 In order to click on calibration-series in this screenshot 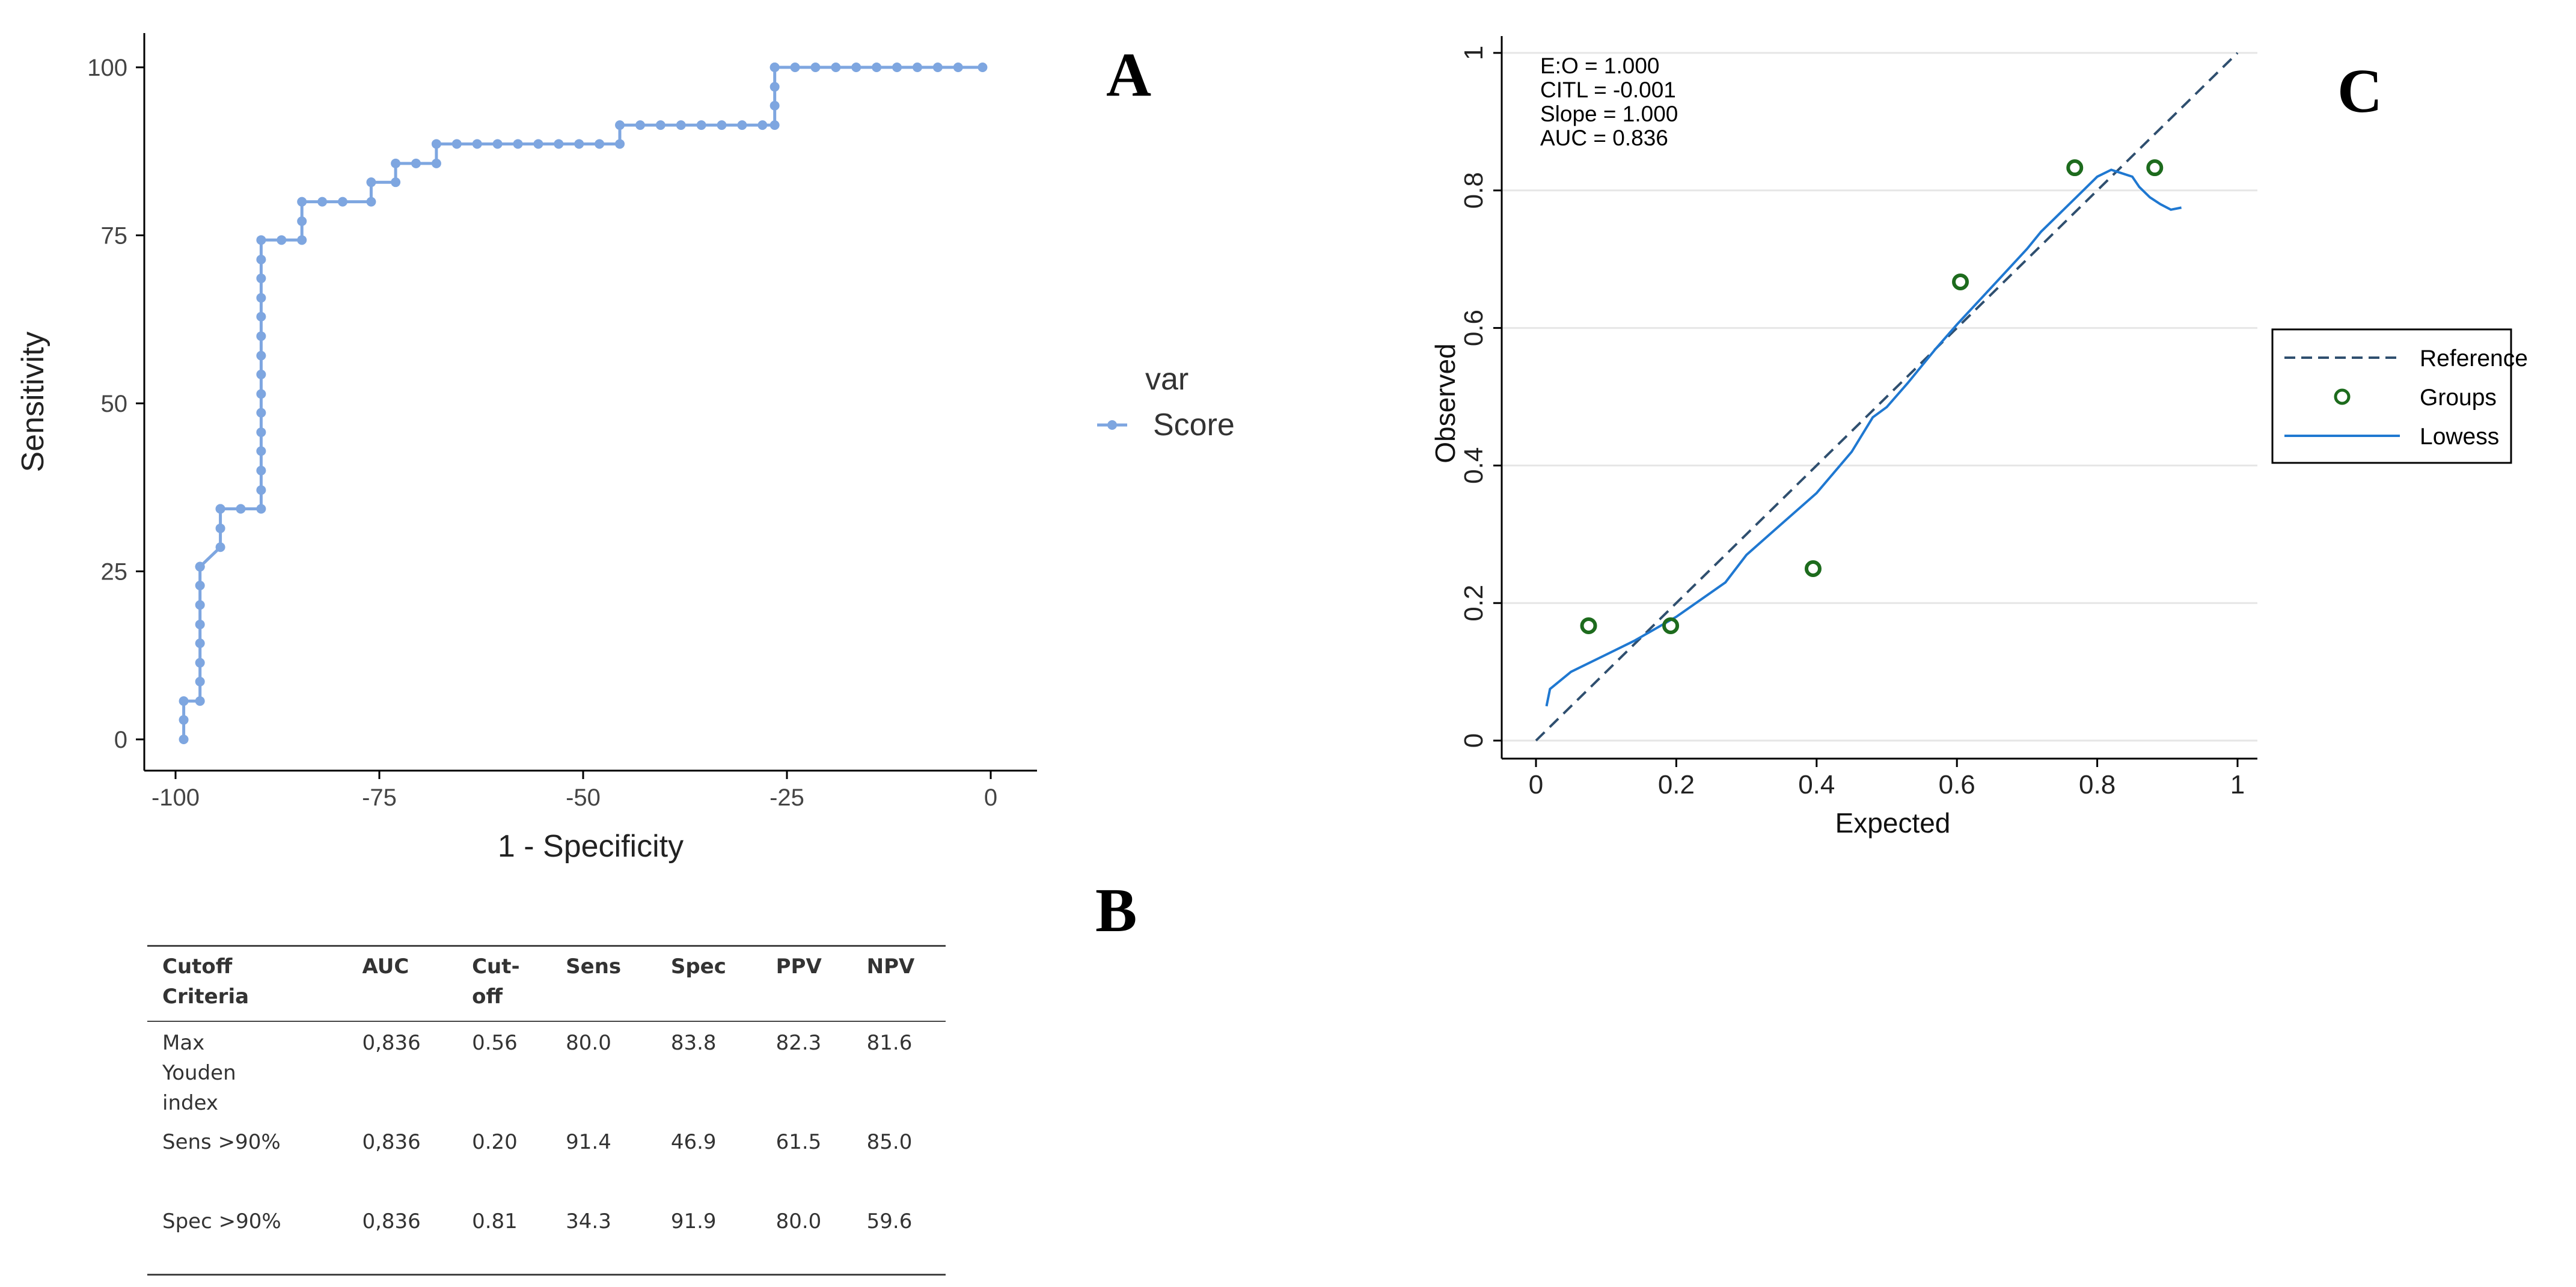, I will do `click(1887, 397)`.